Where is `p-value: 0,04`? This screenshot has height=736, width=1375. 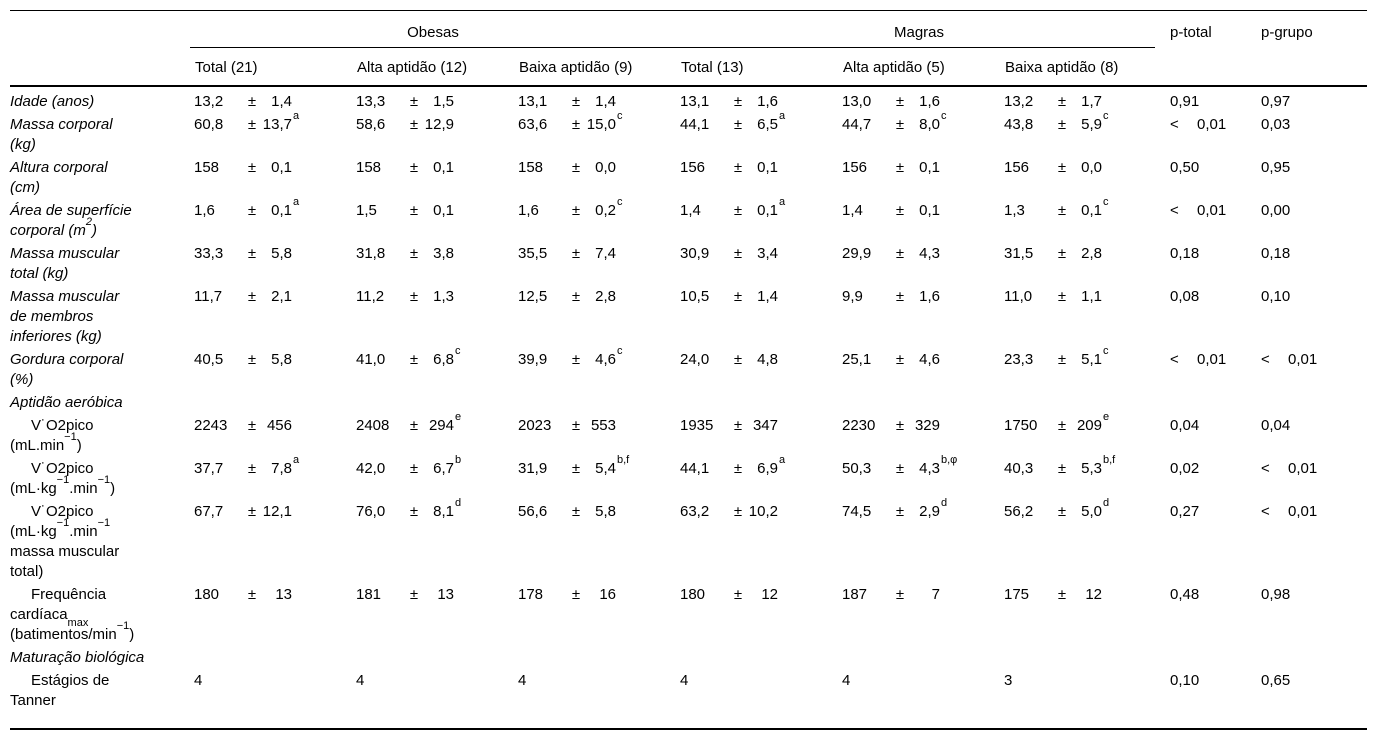 p-value: 0,04 is located at coordinates (1185, 425).